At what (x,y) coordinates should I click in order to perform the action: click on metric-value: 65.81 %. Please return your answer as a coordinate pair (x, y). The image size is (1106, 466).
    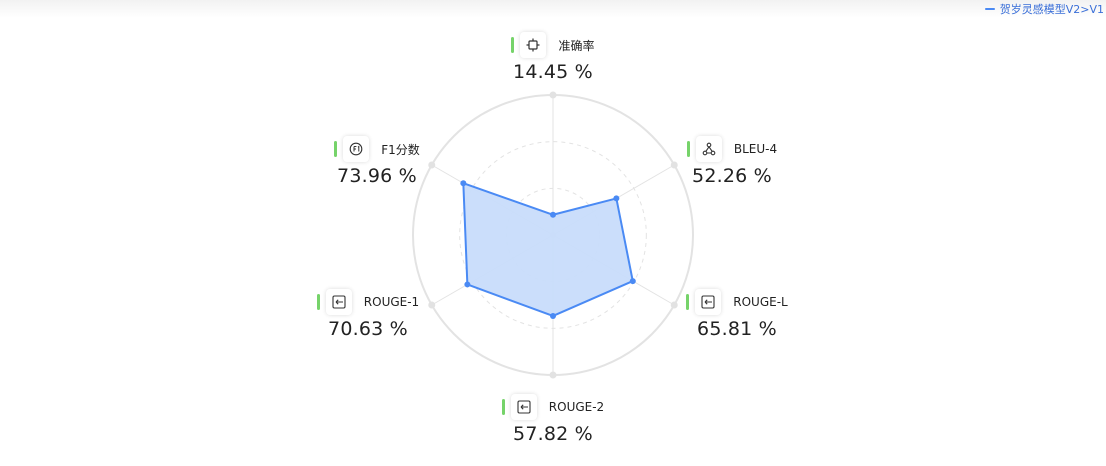
    Looking at the image, I should click on (737, 329).